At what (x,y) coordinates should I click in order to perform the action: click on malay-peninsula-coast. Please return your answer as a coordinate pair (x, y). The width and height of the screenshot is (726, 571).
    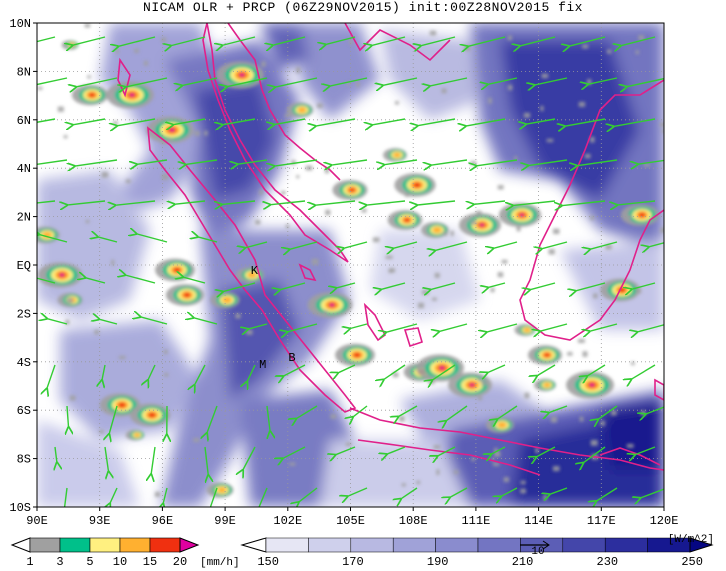
    Looking at the image, I should click on (275, 143).